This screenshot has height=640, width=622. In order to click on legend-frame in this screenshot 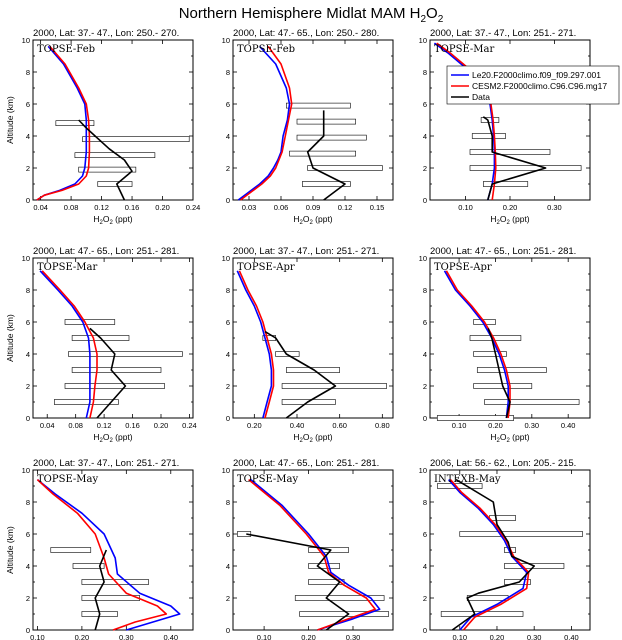, I will do `click(533, 85)`.